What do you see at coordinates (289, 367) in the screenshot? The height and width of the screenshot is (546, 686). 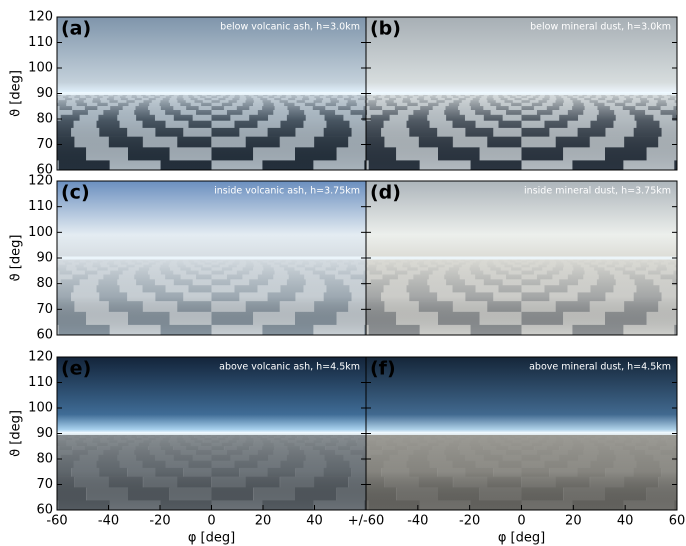 I see `panel-caption: above volcanic ash, h=4.5km` at bounding box center [289, 367].